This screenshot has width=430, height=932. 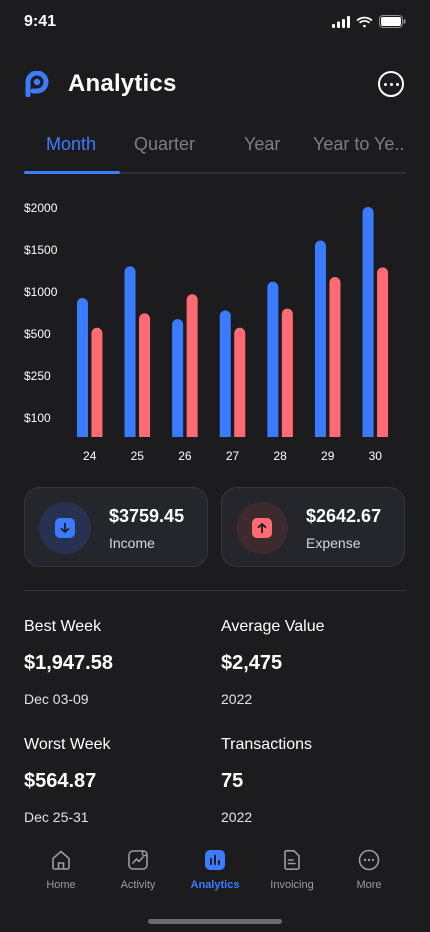 I want to click on income-label: Income, so click(x=132, y=543).